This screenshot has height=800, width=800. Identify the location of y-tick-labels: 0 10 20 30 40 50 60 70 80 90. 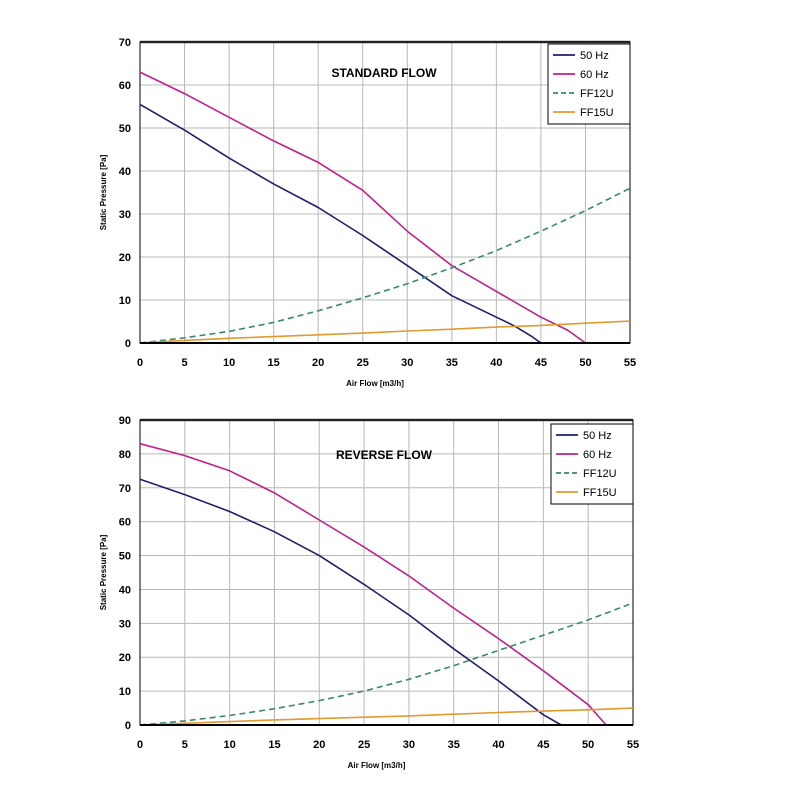
(125, 573).